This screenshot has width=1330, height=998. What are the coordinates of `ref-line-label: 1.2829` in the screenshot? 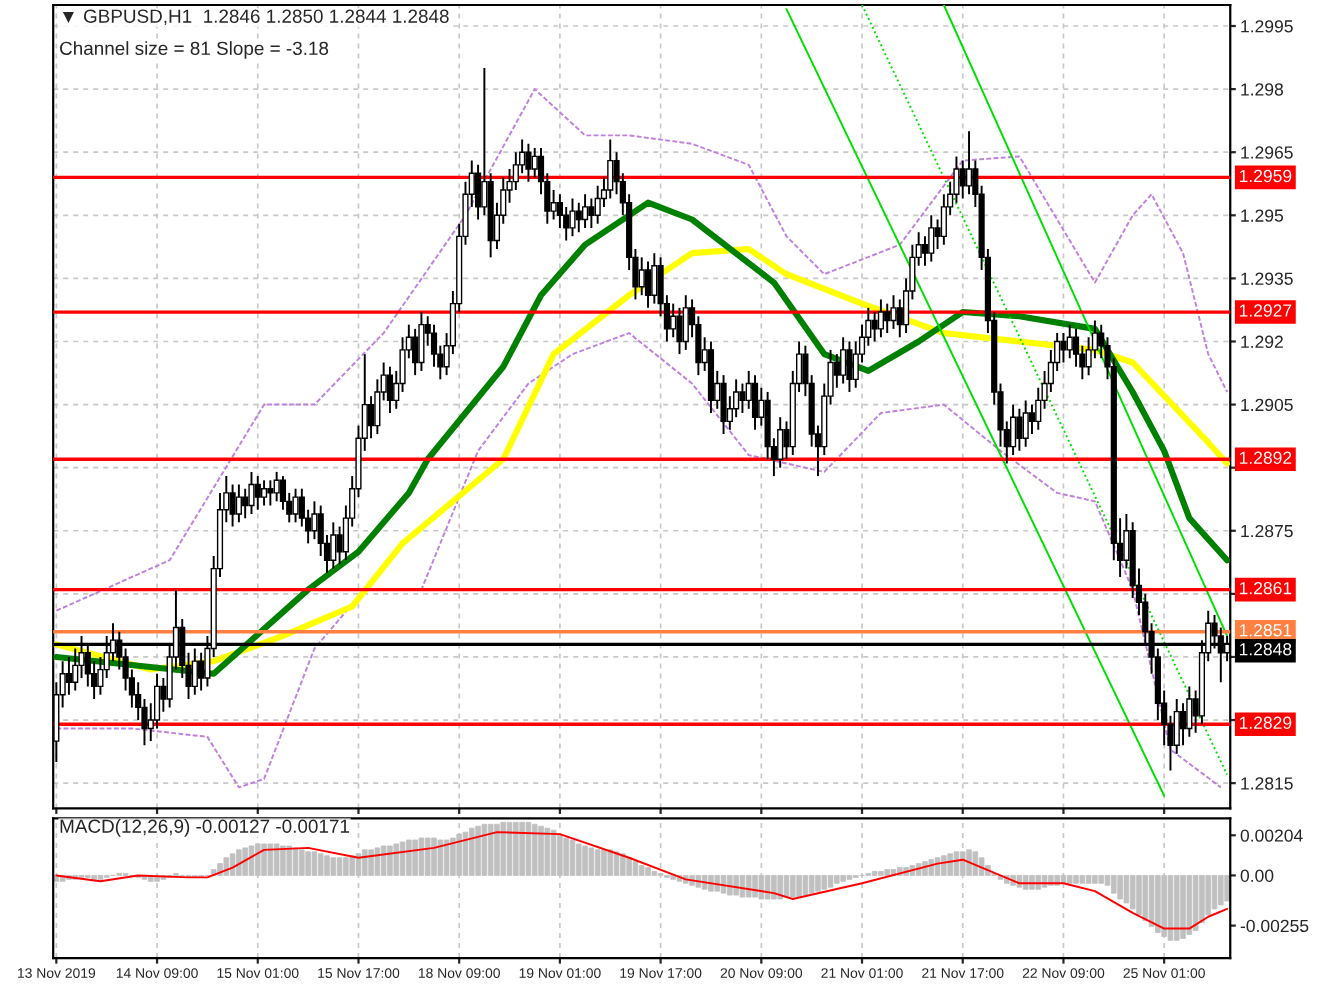 It's located at (1265, 722).